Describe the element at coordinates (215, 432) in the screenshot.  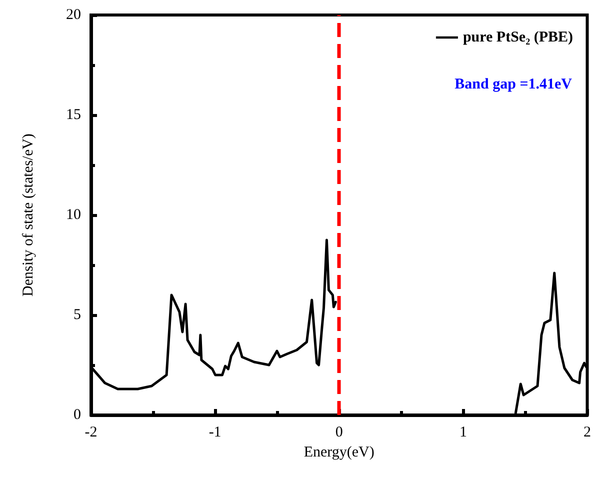
I see `x-tick-label: -1` at that location.